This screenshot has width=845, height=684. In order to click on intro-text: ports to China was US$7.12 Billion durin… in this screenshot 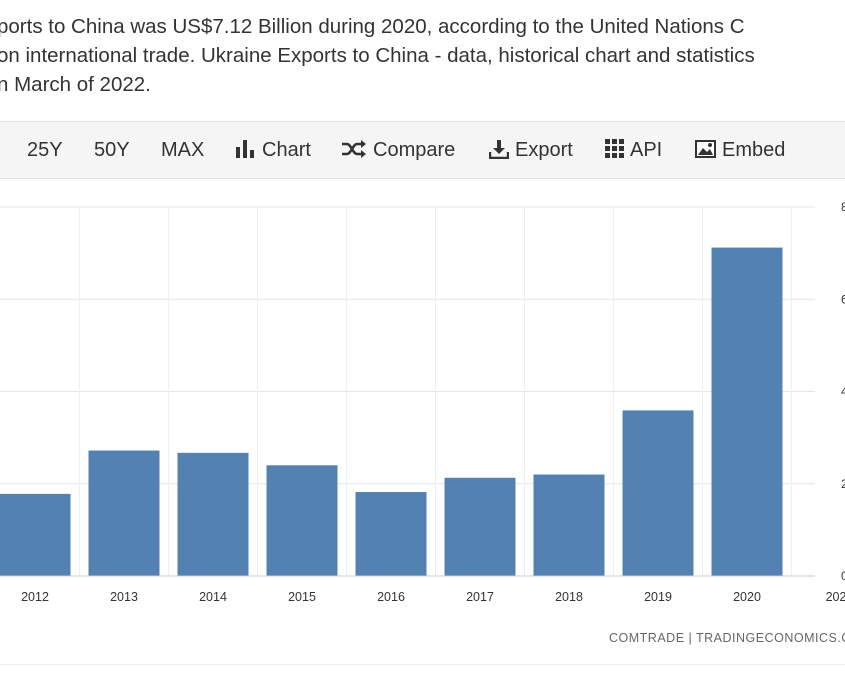, I will do `click(422, 55)`.